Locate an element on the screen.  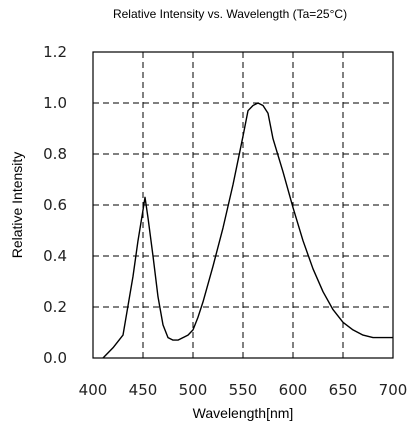
x-tick-label: 400 is located at coordinates (93, 390).